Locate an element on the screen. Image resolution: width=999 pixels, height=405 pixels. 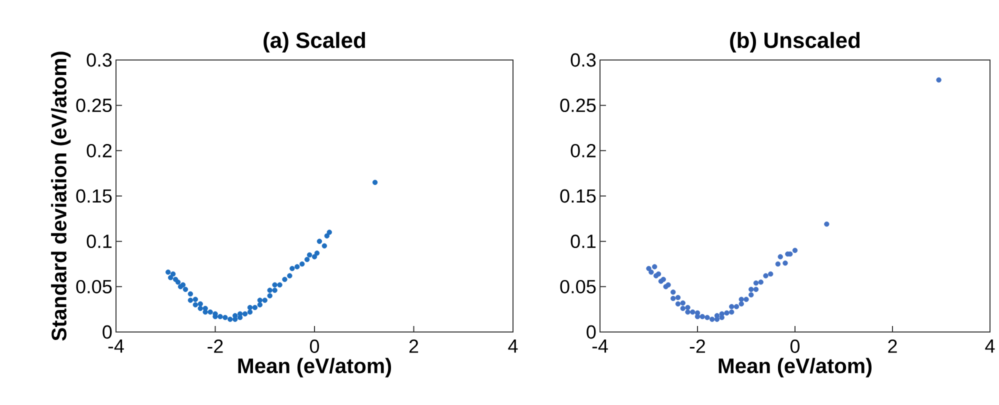
chart-title: (a) Scaled is located at coordinates (314, 42).